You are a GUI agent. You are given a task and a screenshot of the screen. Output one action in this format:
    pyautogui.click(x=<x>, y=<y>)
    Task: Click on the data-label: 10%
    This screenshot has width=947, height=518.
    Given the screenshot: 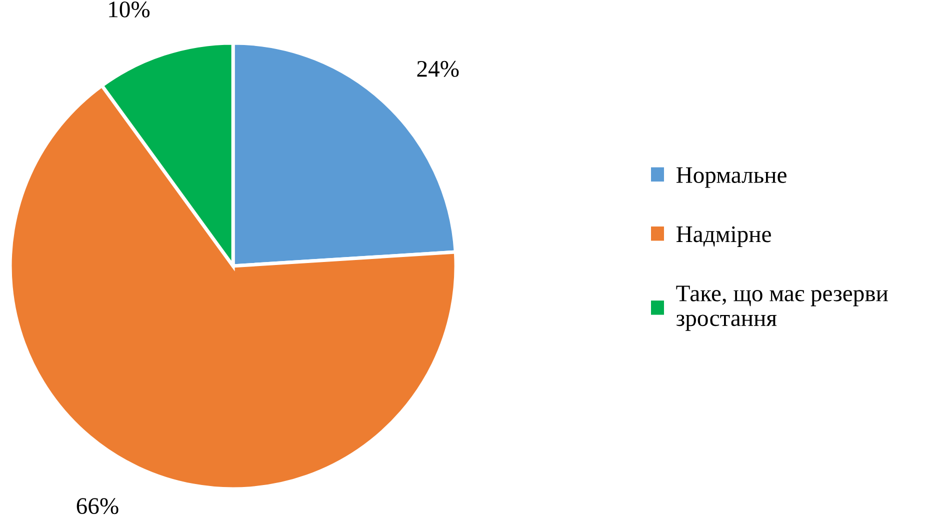 What is the action you would take?
    pyautogui.click(x=129, y=9)
    